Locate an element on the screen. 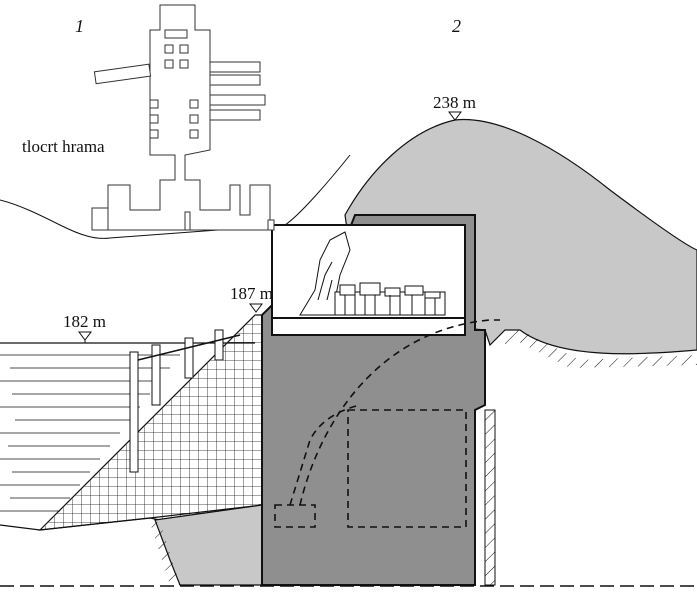 The height and width of the screenshot is (600, 697). elevation-label-water: 182 m is located at coordinates (84, 321).